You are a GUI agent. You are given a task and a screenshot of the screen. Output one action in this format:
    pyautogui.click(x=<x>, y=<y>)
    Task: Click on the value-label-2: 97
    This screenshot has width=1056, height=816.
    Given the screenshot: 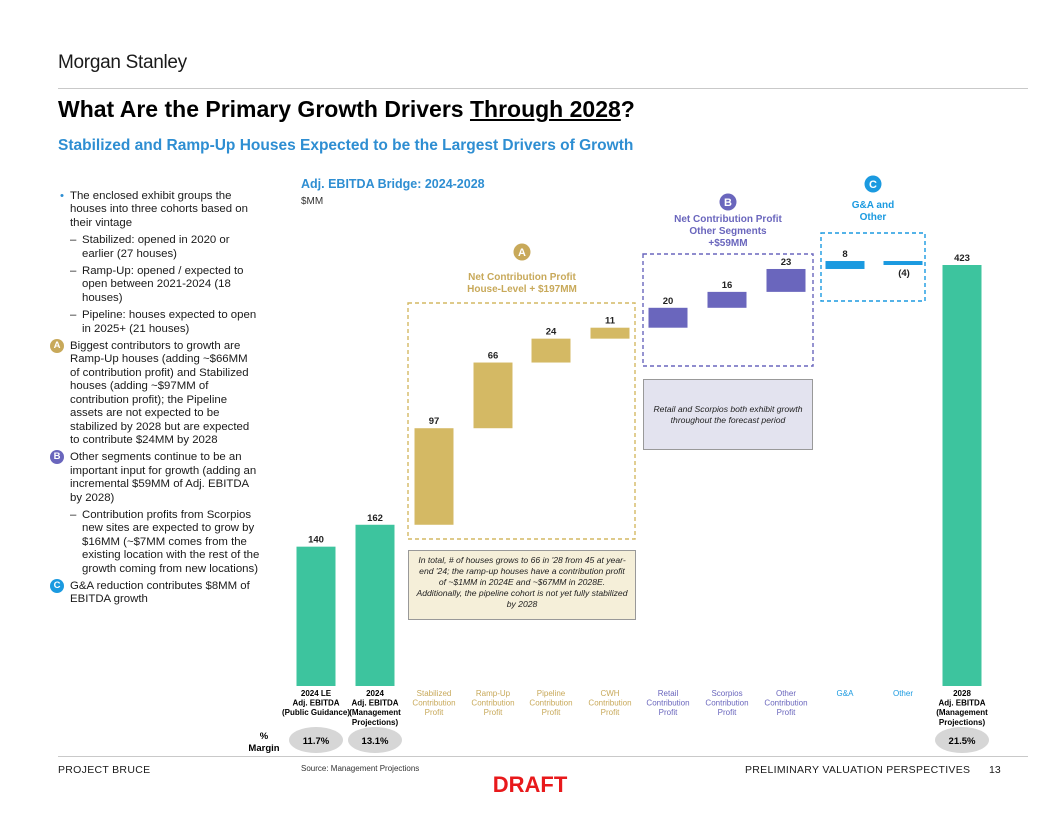 What is the action you would take?
    pyautogui.click(x=434, y=421)
    